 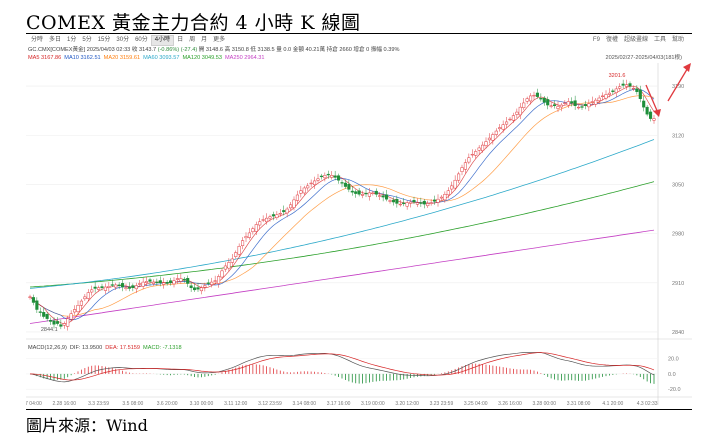 What do you see at coordinates (72, 40) in the screenshot?
I see `timeframe-tab: 1分` at bounding box center [72, 40].